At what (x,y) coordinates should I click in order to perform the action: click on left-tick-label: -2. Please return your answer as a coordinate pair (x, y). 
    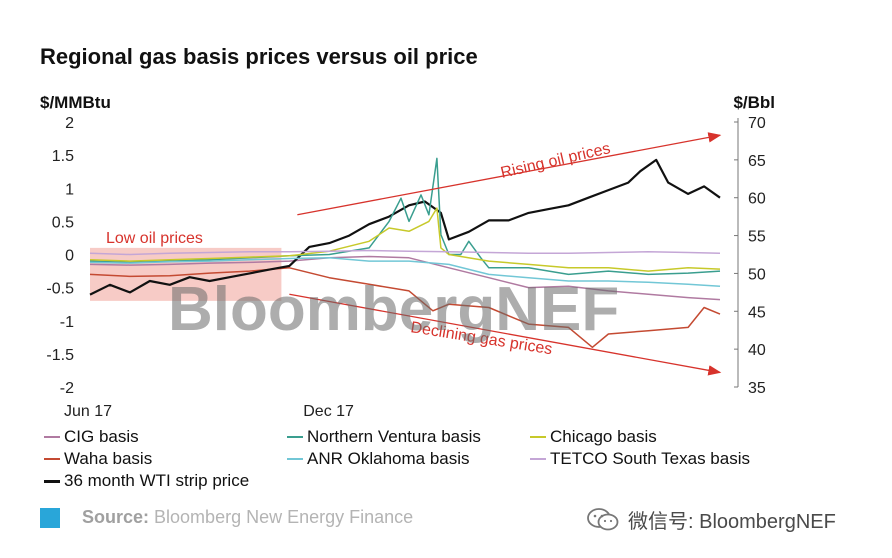
    Looking at the image, I should click on (67, 388).